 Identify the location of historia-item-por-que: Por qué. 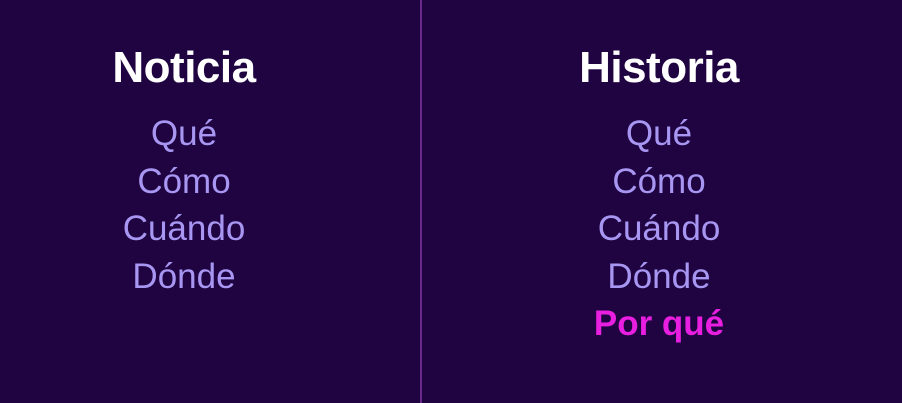
(659, 323).